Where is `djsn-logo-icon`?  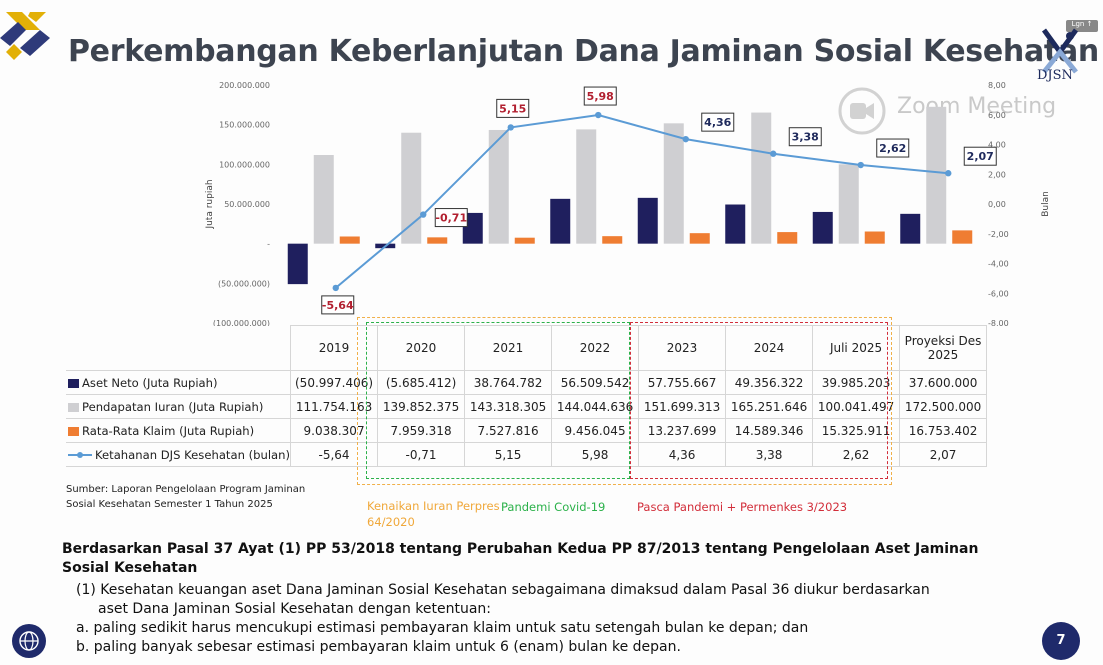 djsn-logo-icon is located at coordinates (1060, 51).